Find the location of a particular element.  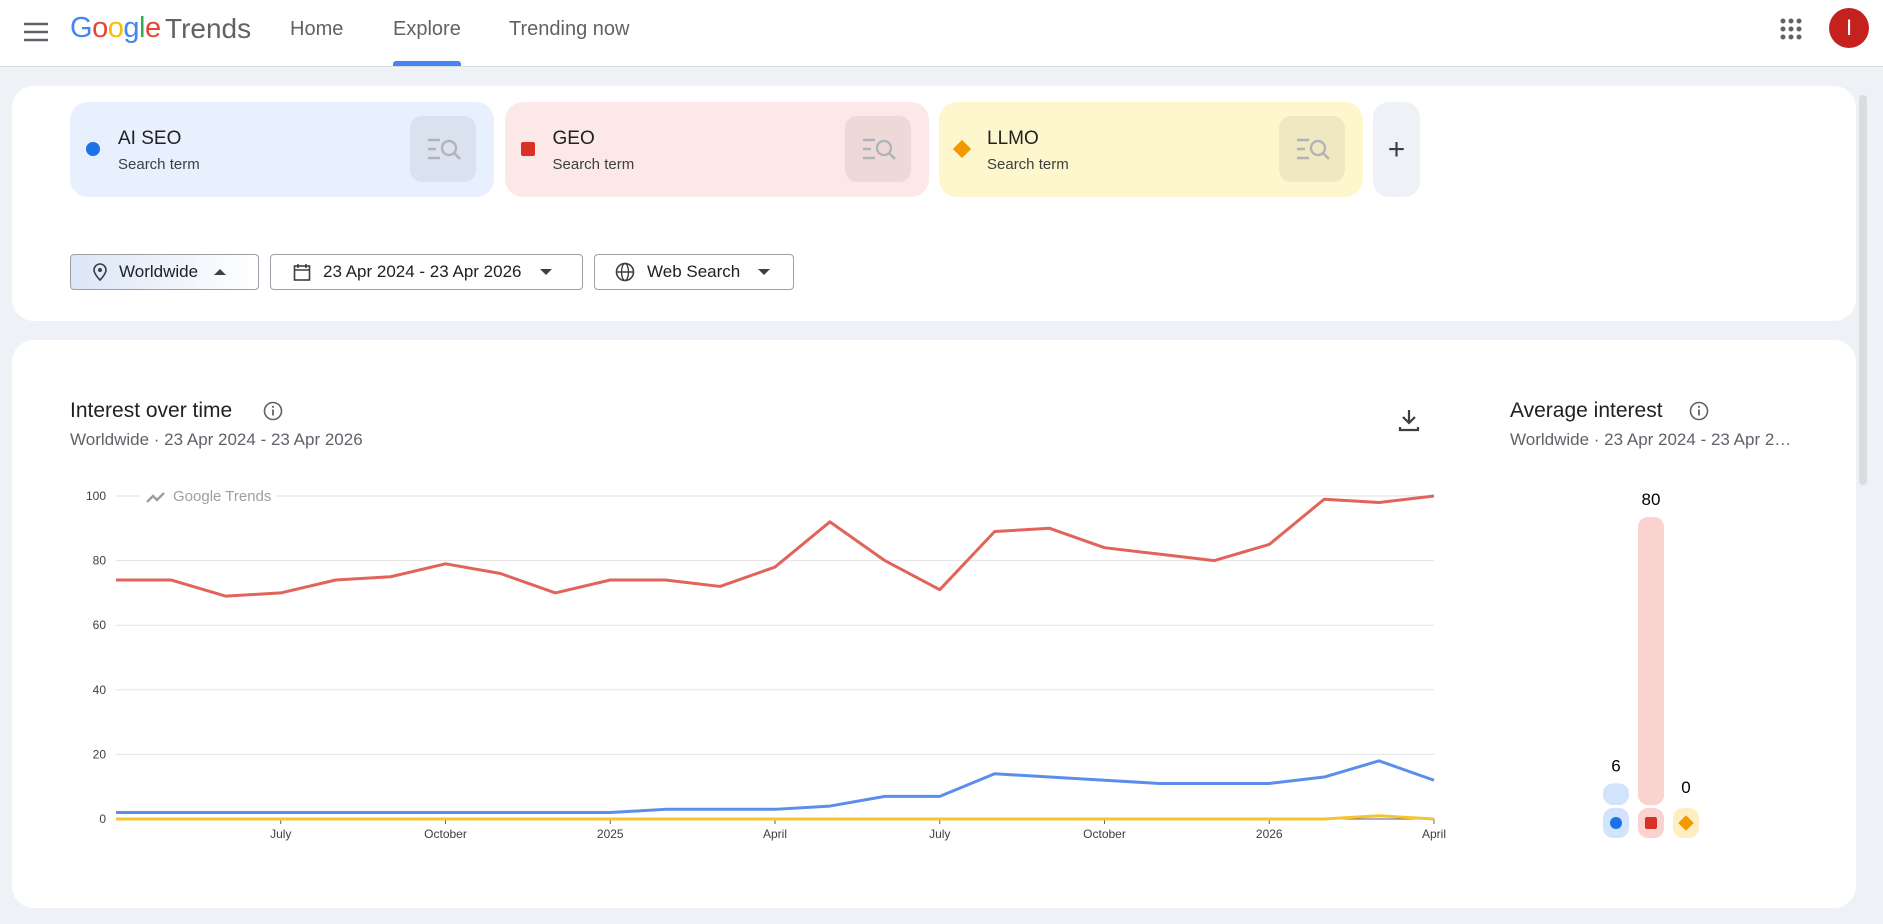

nav-link: Explore is located at coordinates (427, 29).